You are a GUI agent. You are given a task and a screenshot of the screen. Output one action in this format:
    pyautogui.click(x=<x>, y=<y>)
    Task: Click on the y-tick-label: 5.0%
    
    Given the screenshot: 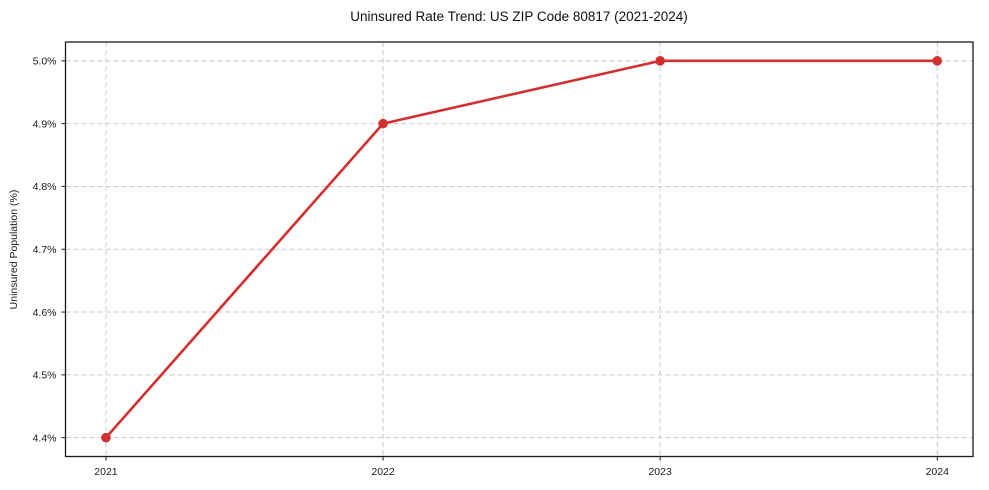 What is the action you would take?
    pyautogui.click(x=45, y=62)
    